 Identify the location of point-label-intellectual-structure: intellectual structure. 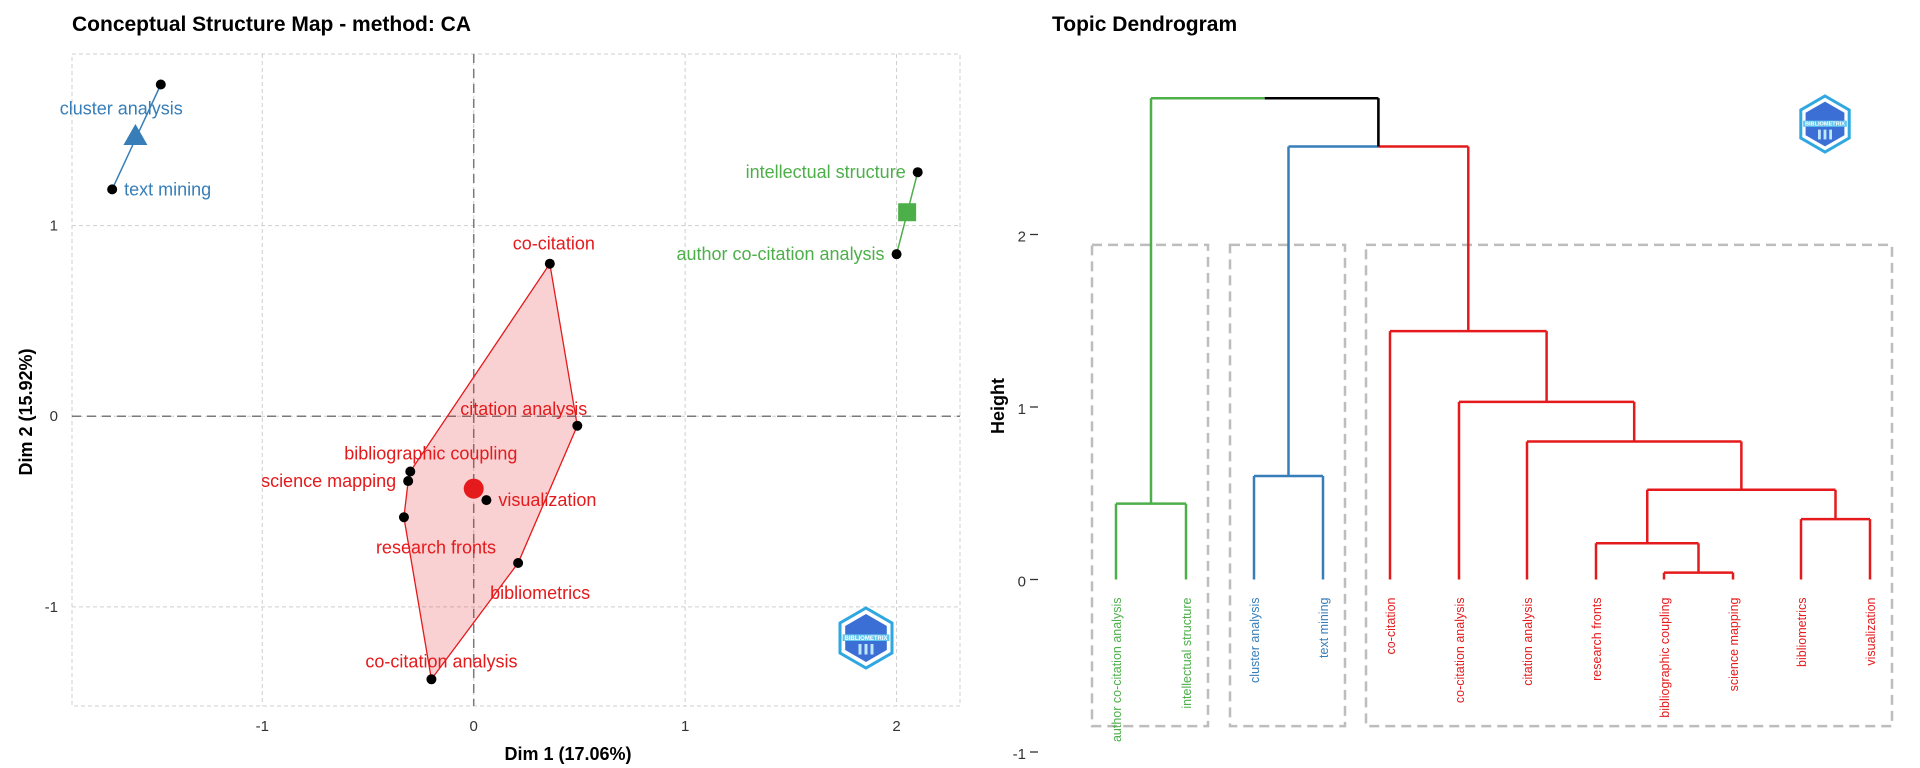
(826, 172).